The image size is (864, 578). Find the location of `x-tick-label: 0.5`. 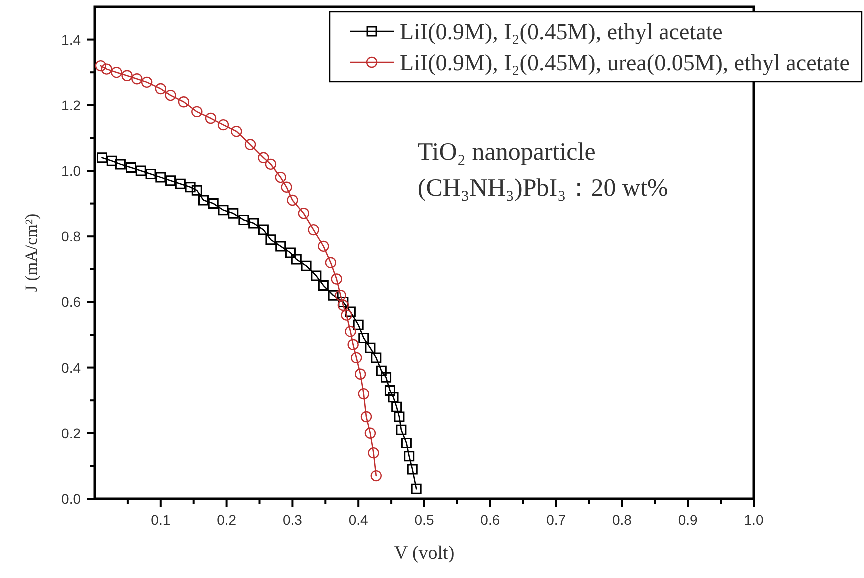

x-tick-label: 0.5 is located at coordinates (424, 520).